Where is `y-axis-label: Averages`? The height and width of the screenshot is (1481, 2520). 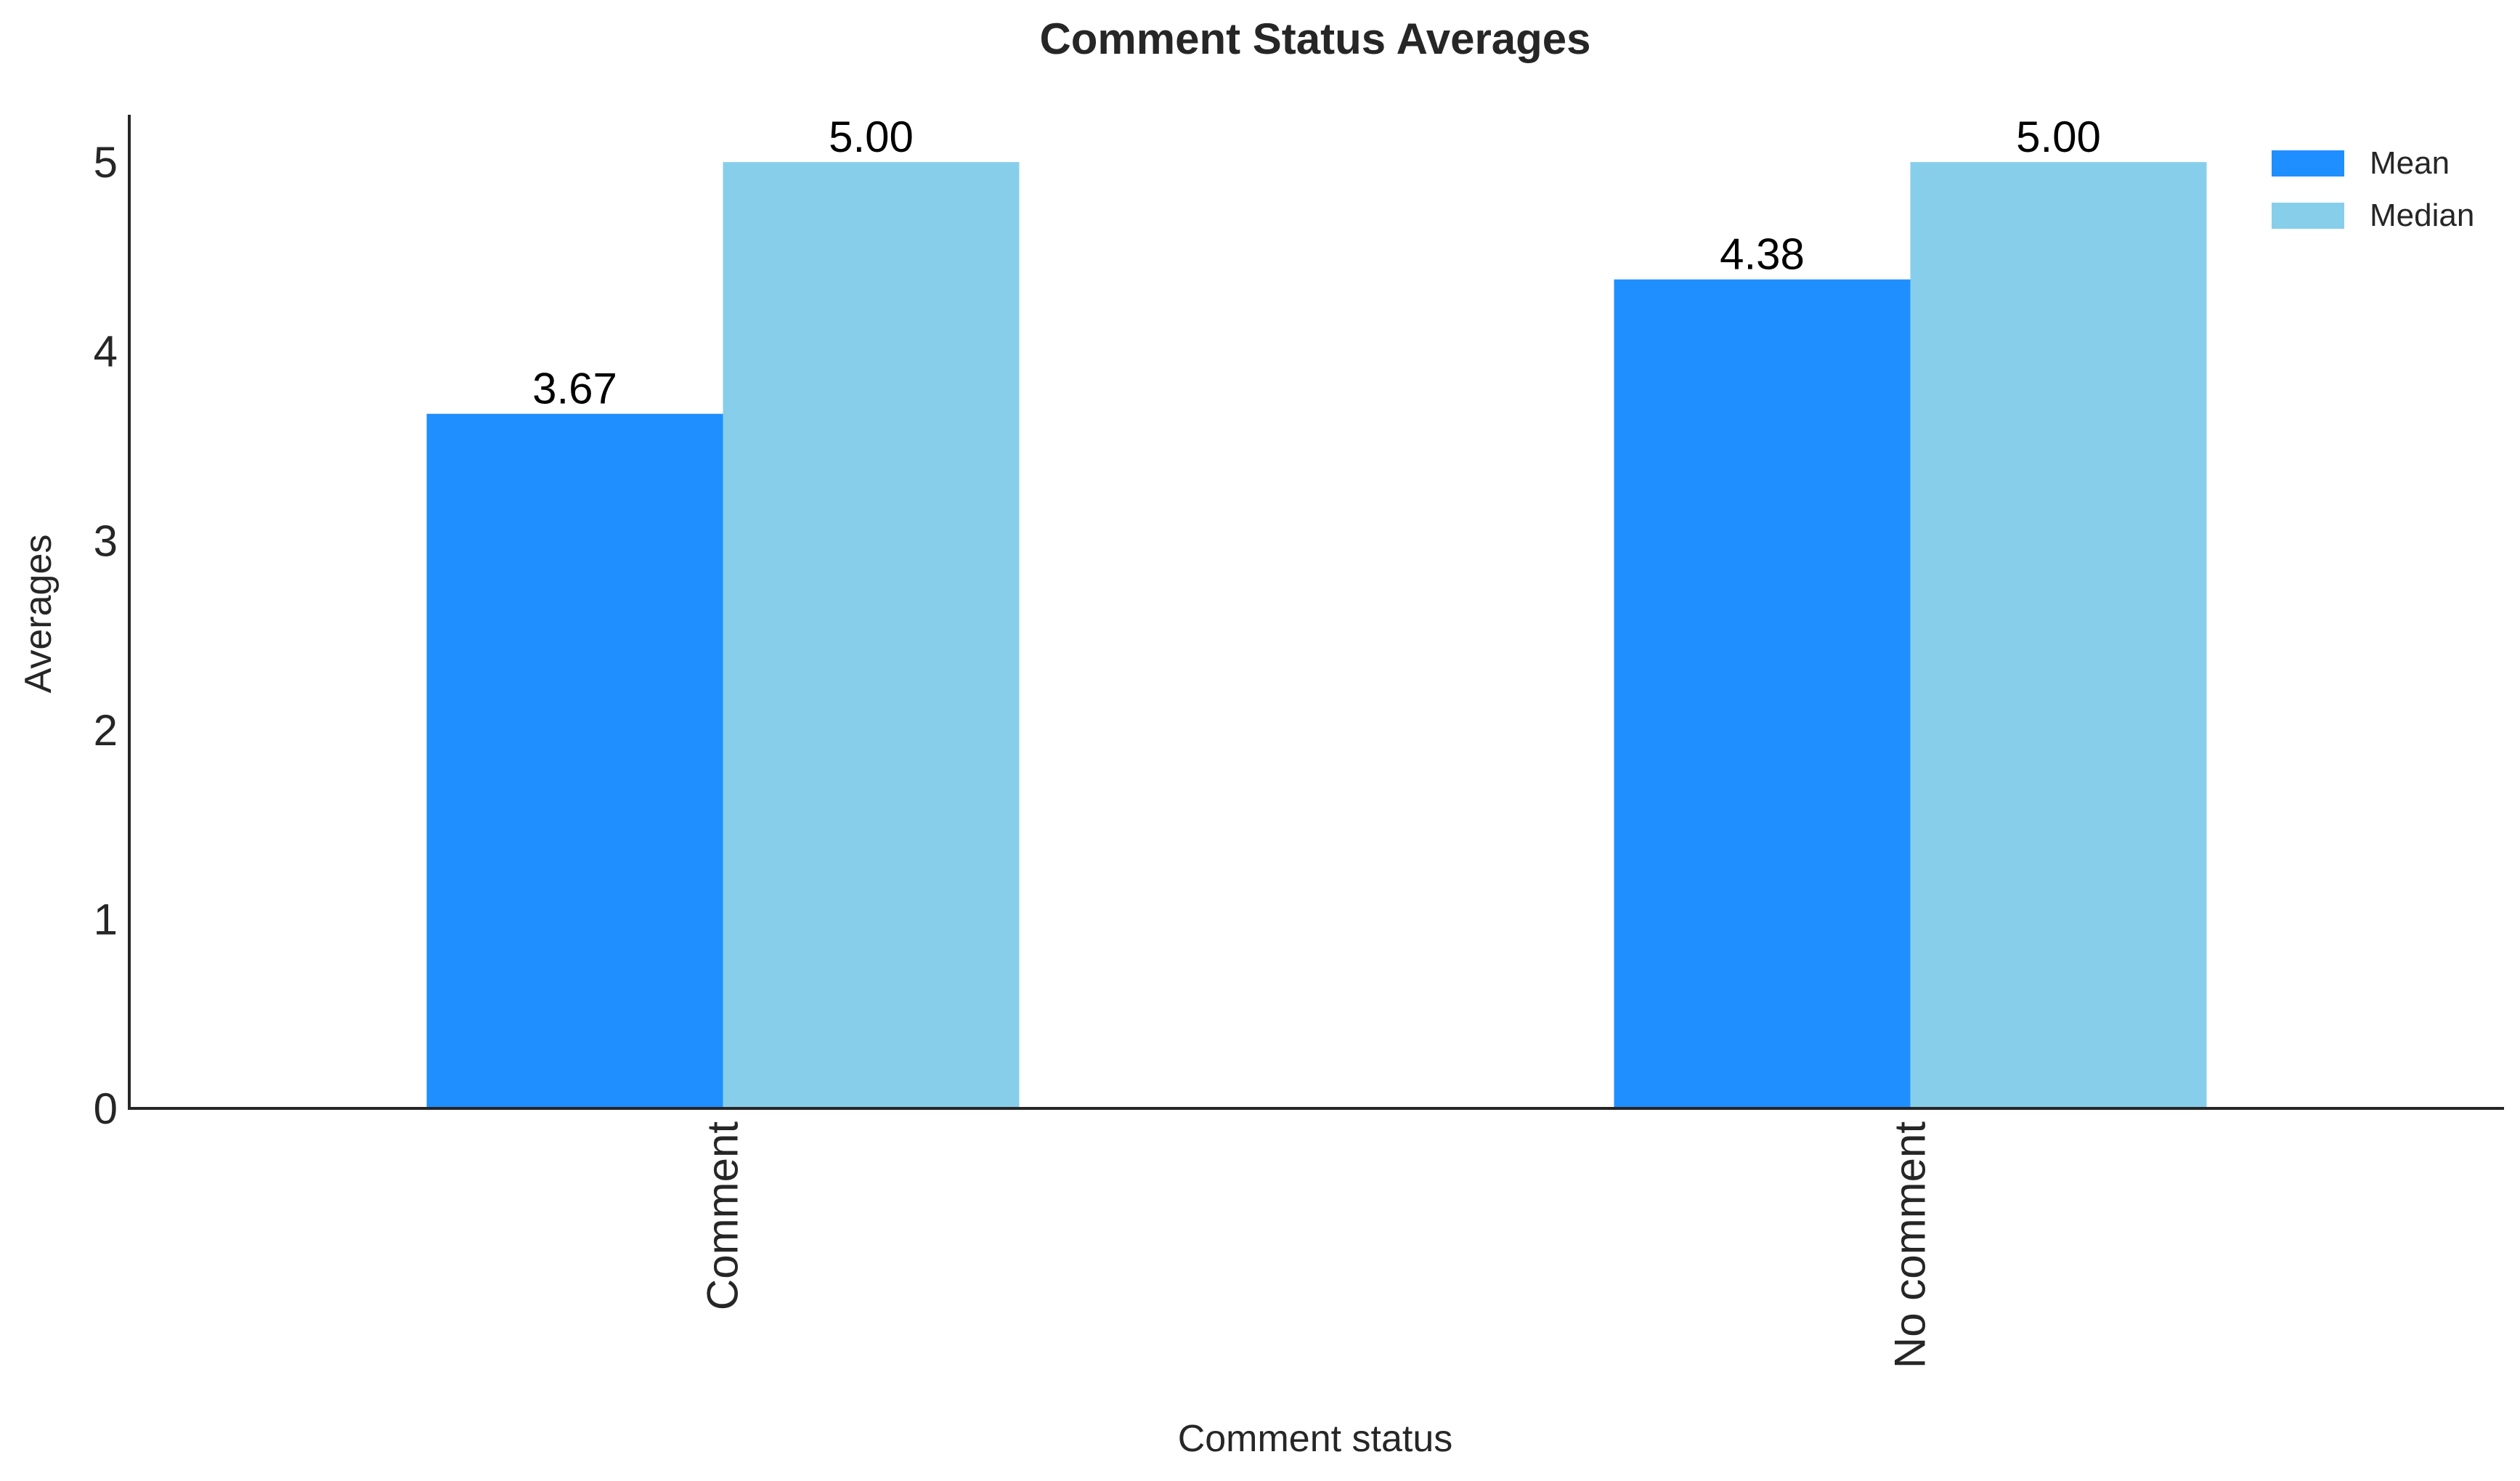
y-axis-label: Averages is located at coordinates (38, 615).